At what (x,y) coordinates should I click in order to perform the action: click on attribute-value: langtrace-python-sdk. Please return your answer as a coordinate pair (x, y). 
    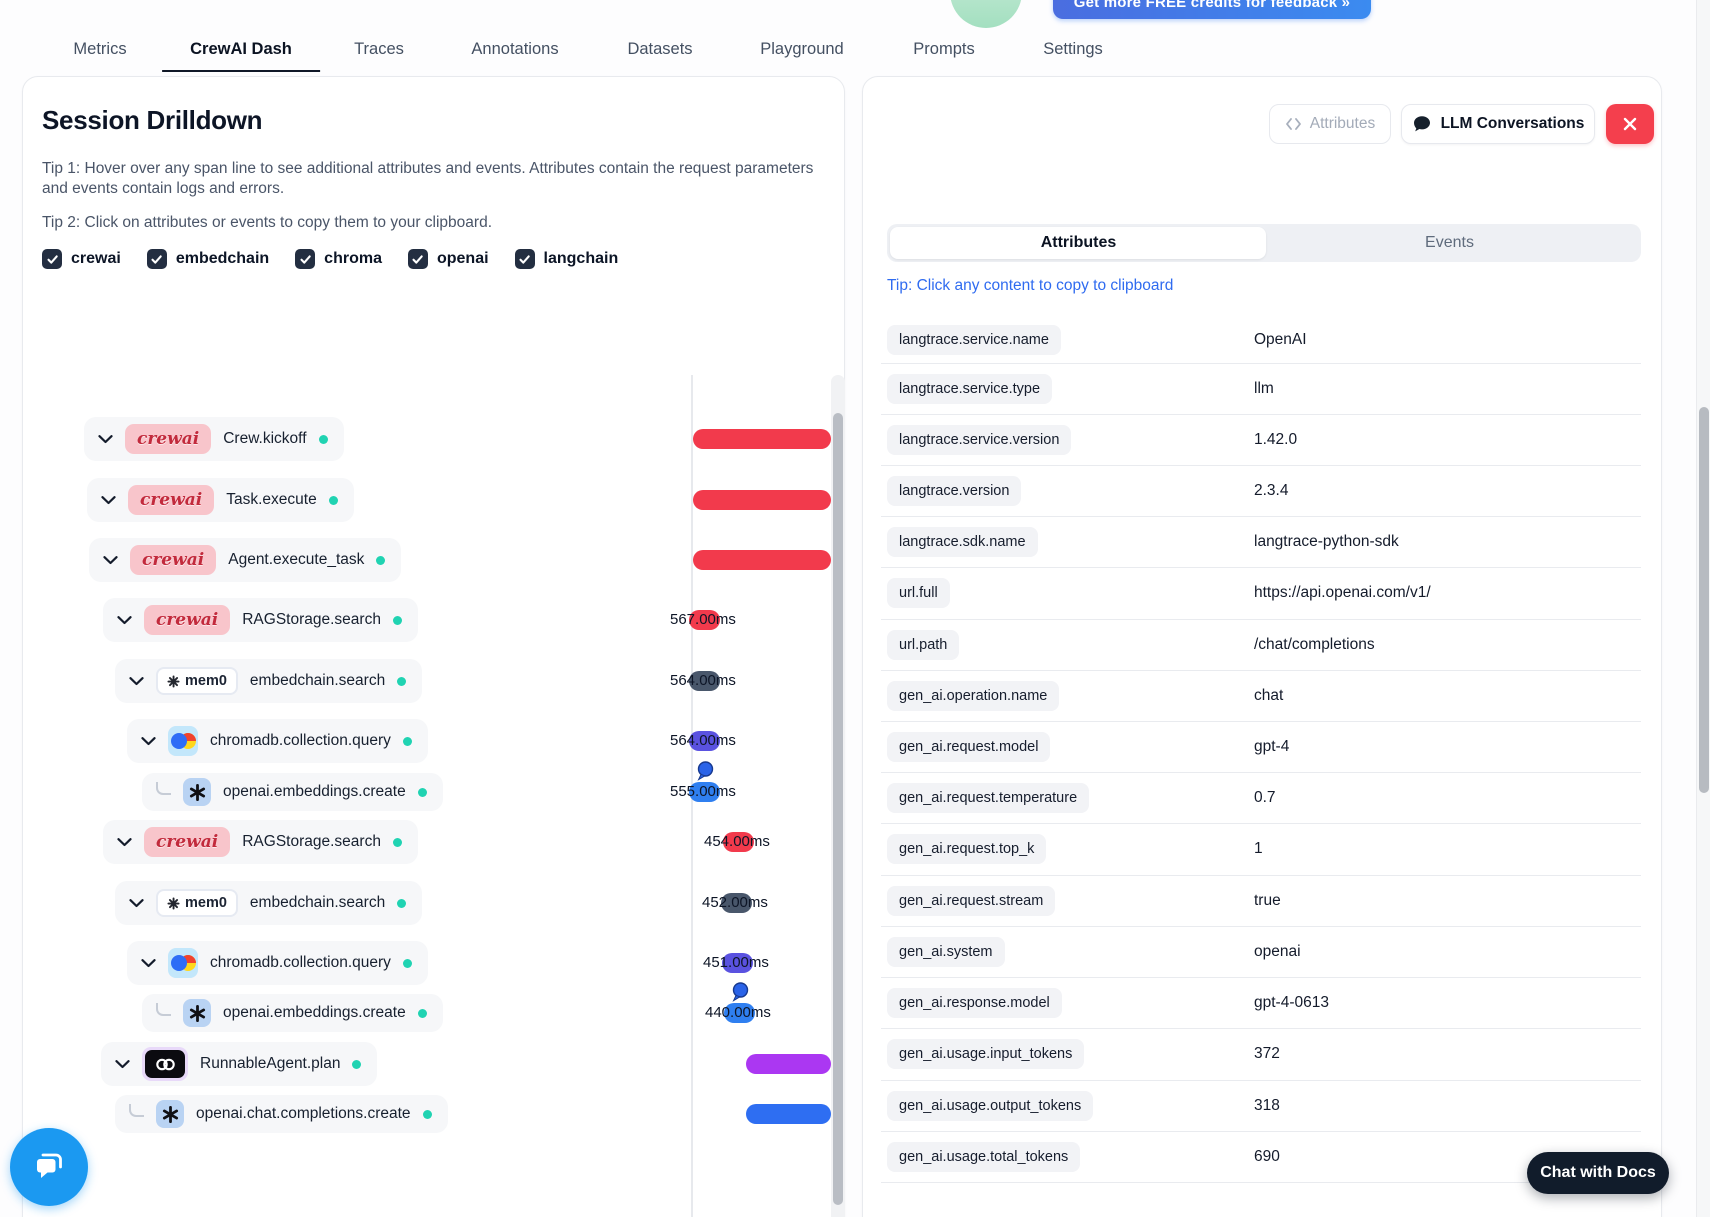
    Looking at the image, I should click on (1326, 541).